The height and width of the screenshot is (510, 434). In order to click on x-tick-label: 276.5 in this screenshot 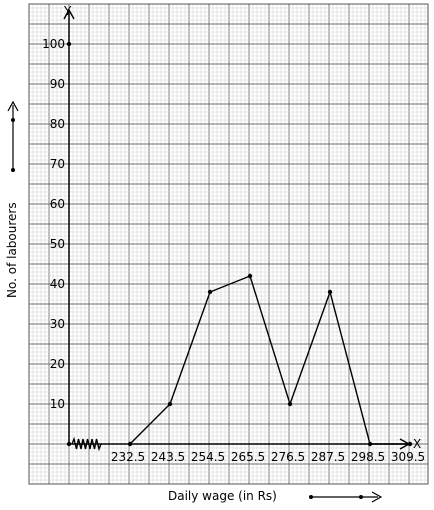, I will do `click(288, 457)`.